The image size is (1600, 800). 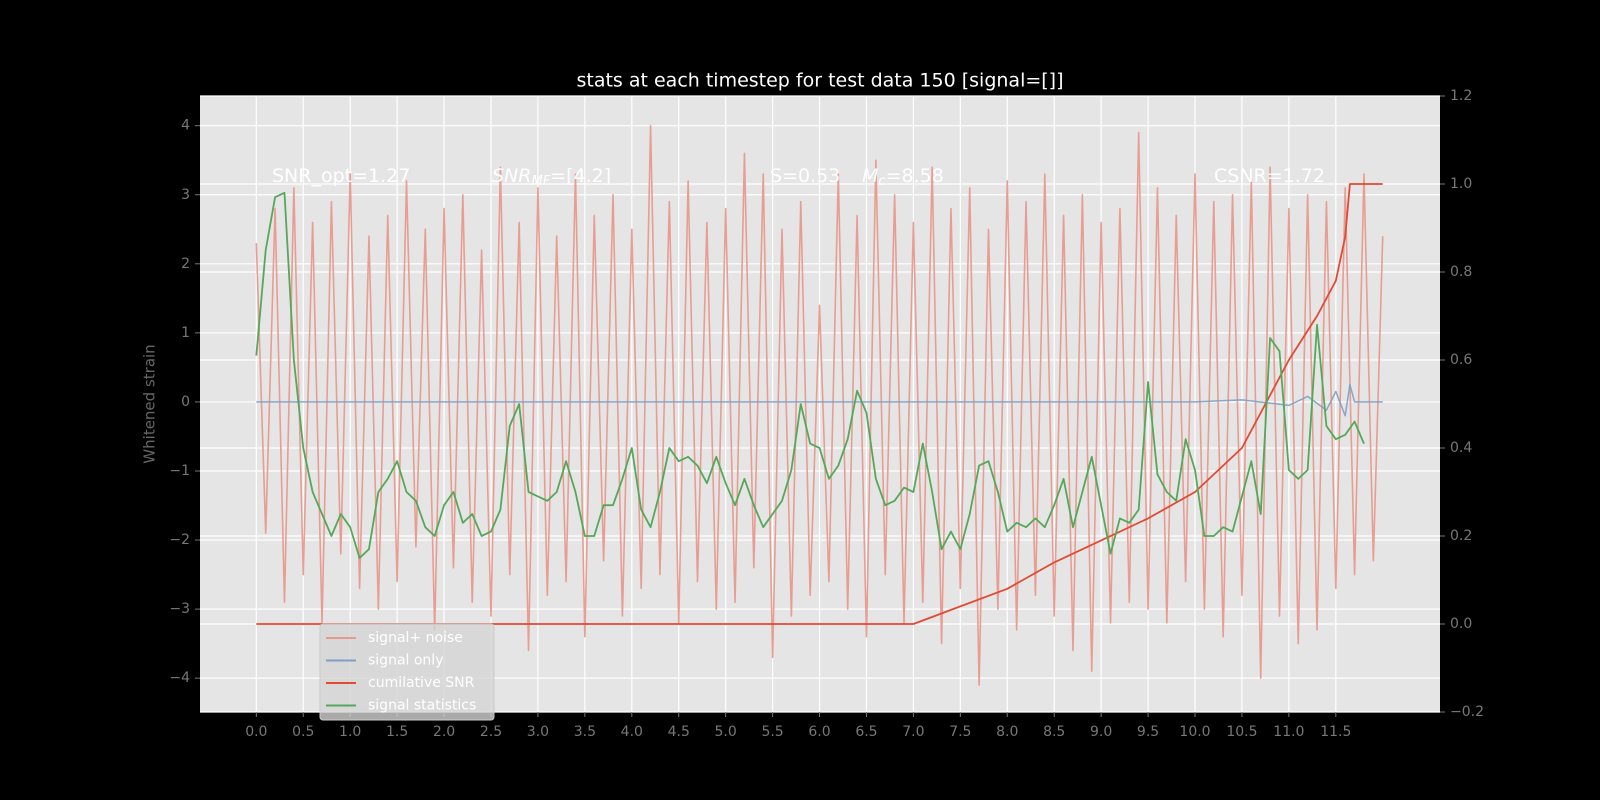 What do you see at coordinates (772, 732) in the screenshot?
I see `x-tick-label: 5.5` at bounding box center [772, 732].